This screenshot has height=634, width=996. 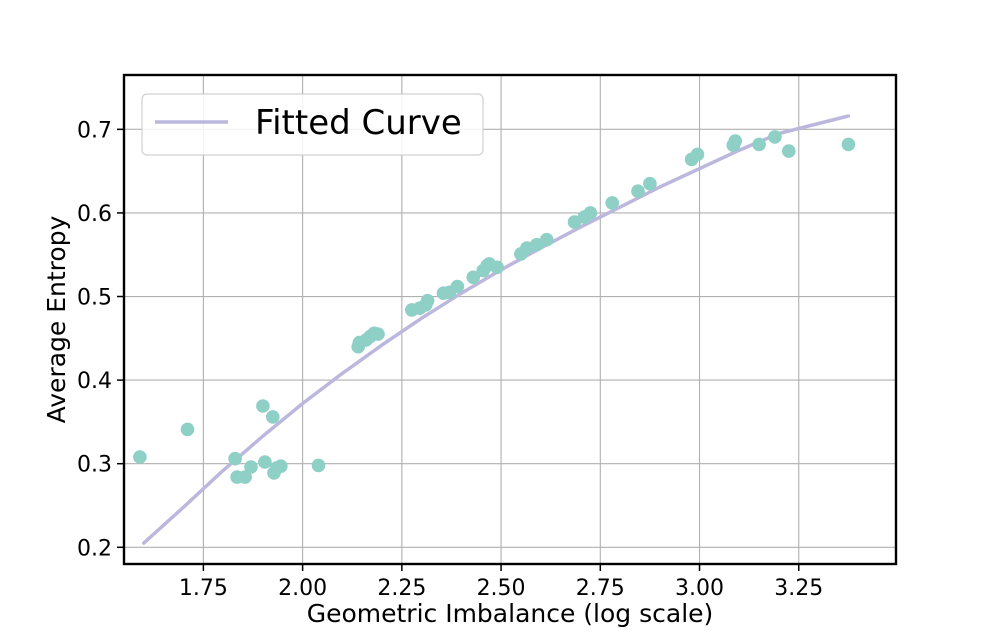 I want to click on y-tick-label: 0.6, so click(x=94, y=214).